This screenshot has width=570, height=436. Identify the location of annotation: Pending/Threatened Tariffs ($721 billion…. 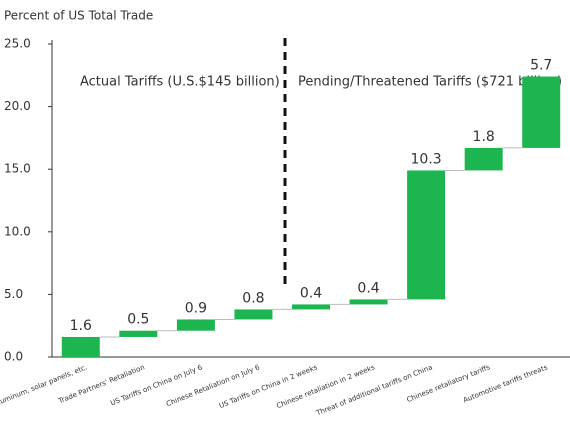
(430, 82).